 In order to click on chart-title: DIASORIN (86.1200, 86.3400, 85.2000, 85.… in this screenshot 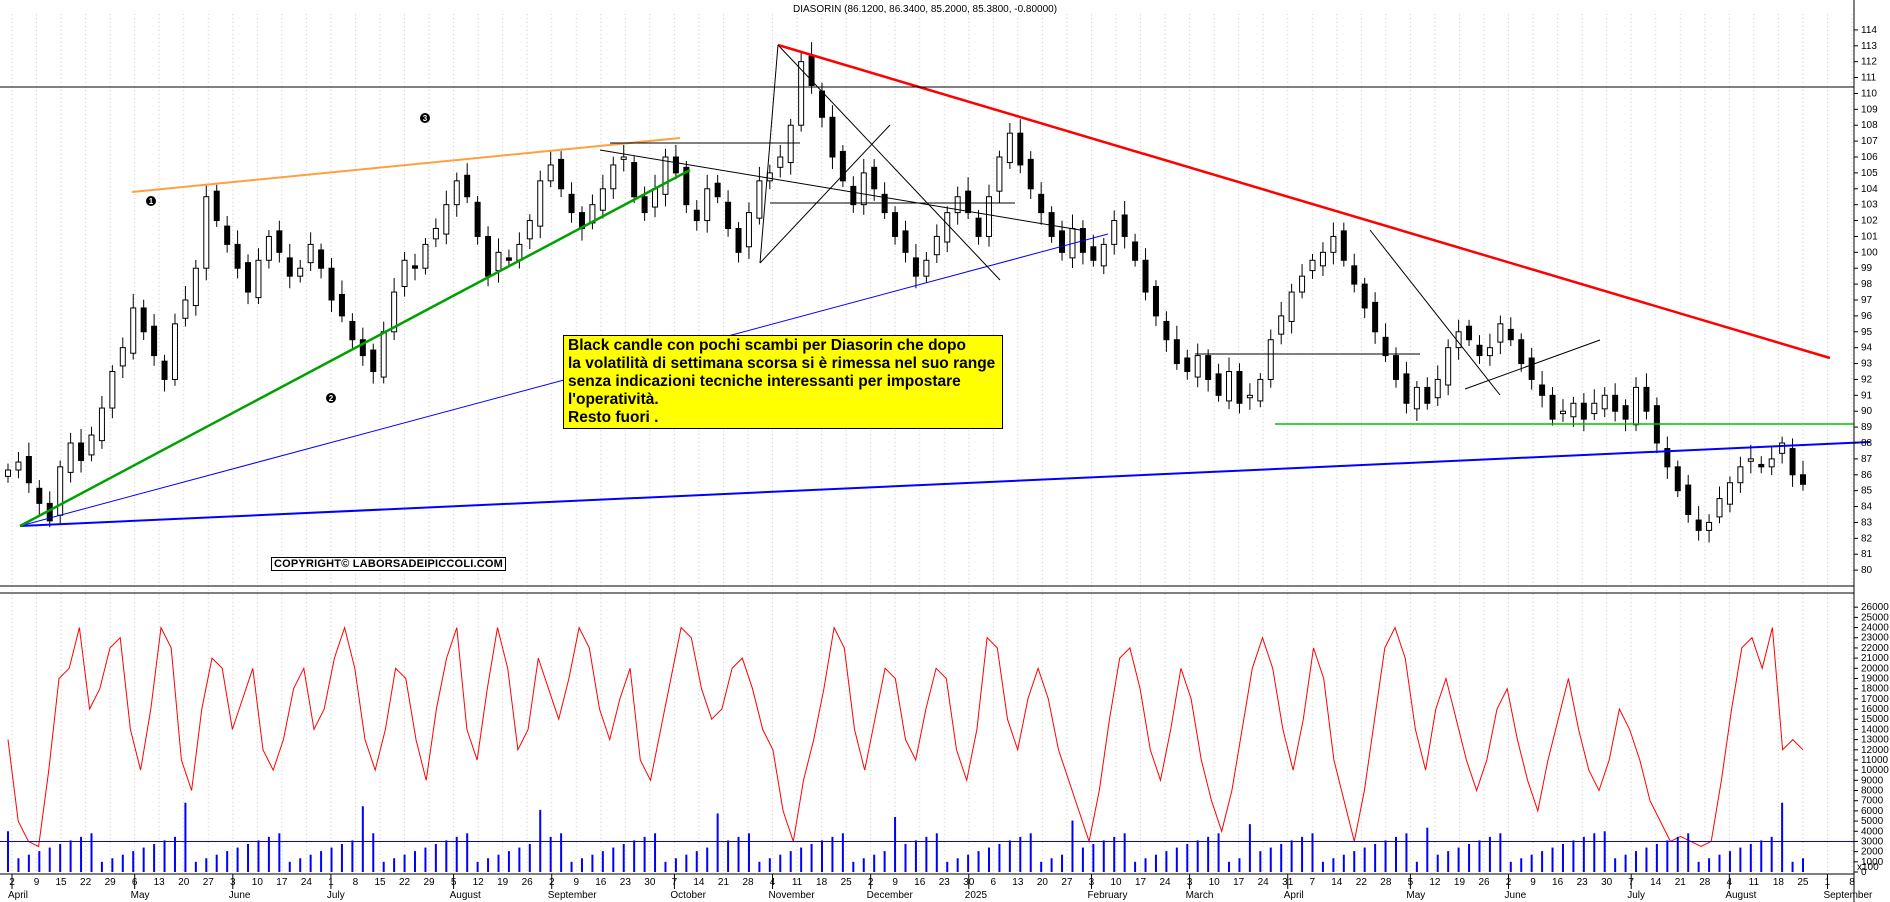, I will do `click(925, 9)`.